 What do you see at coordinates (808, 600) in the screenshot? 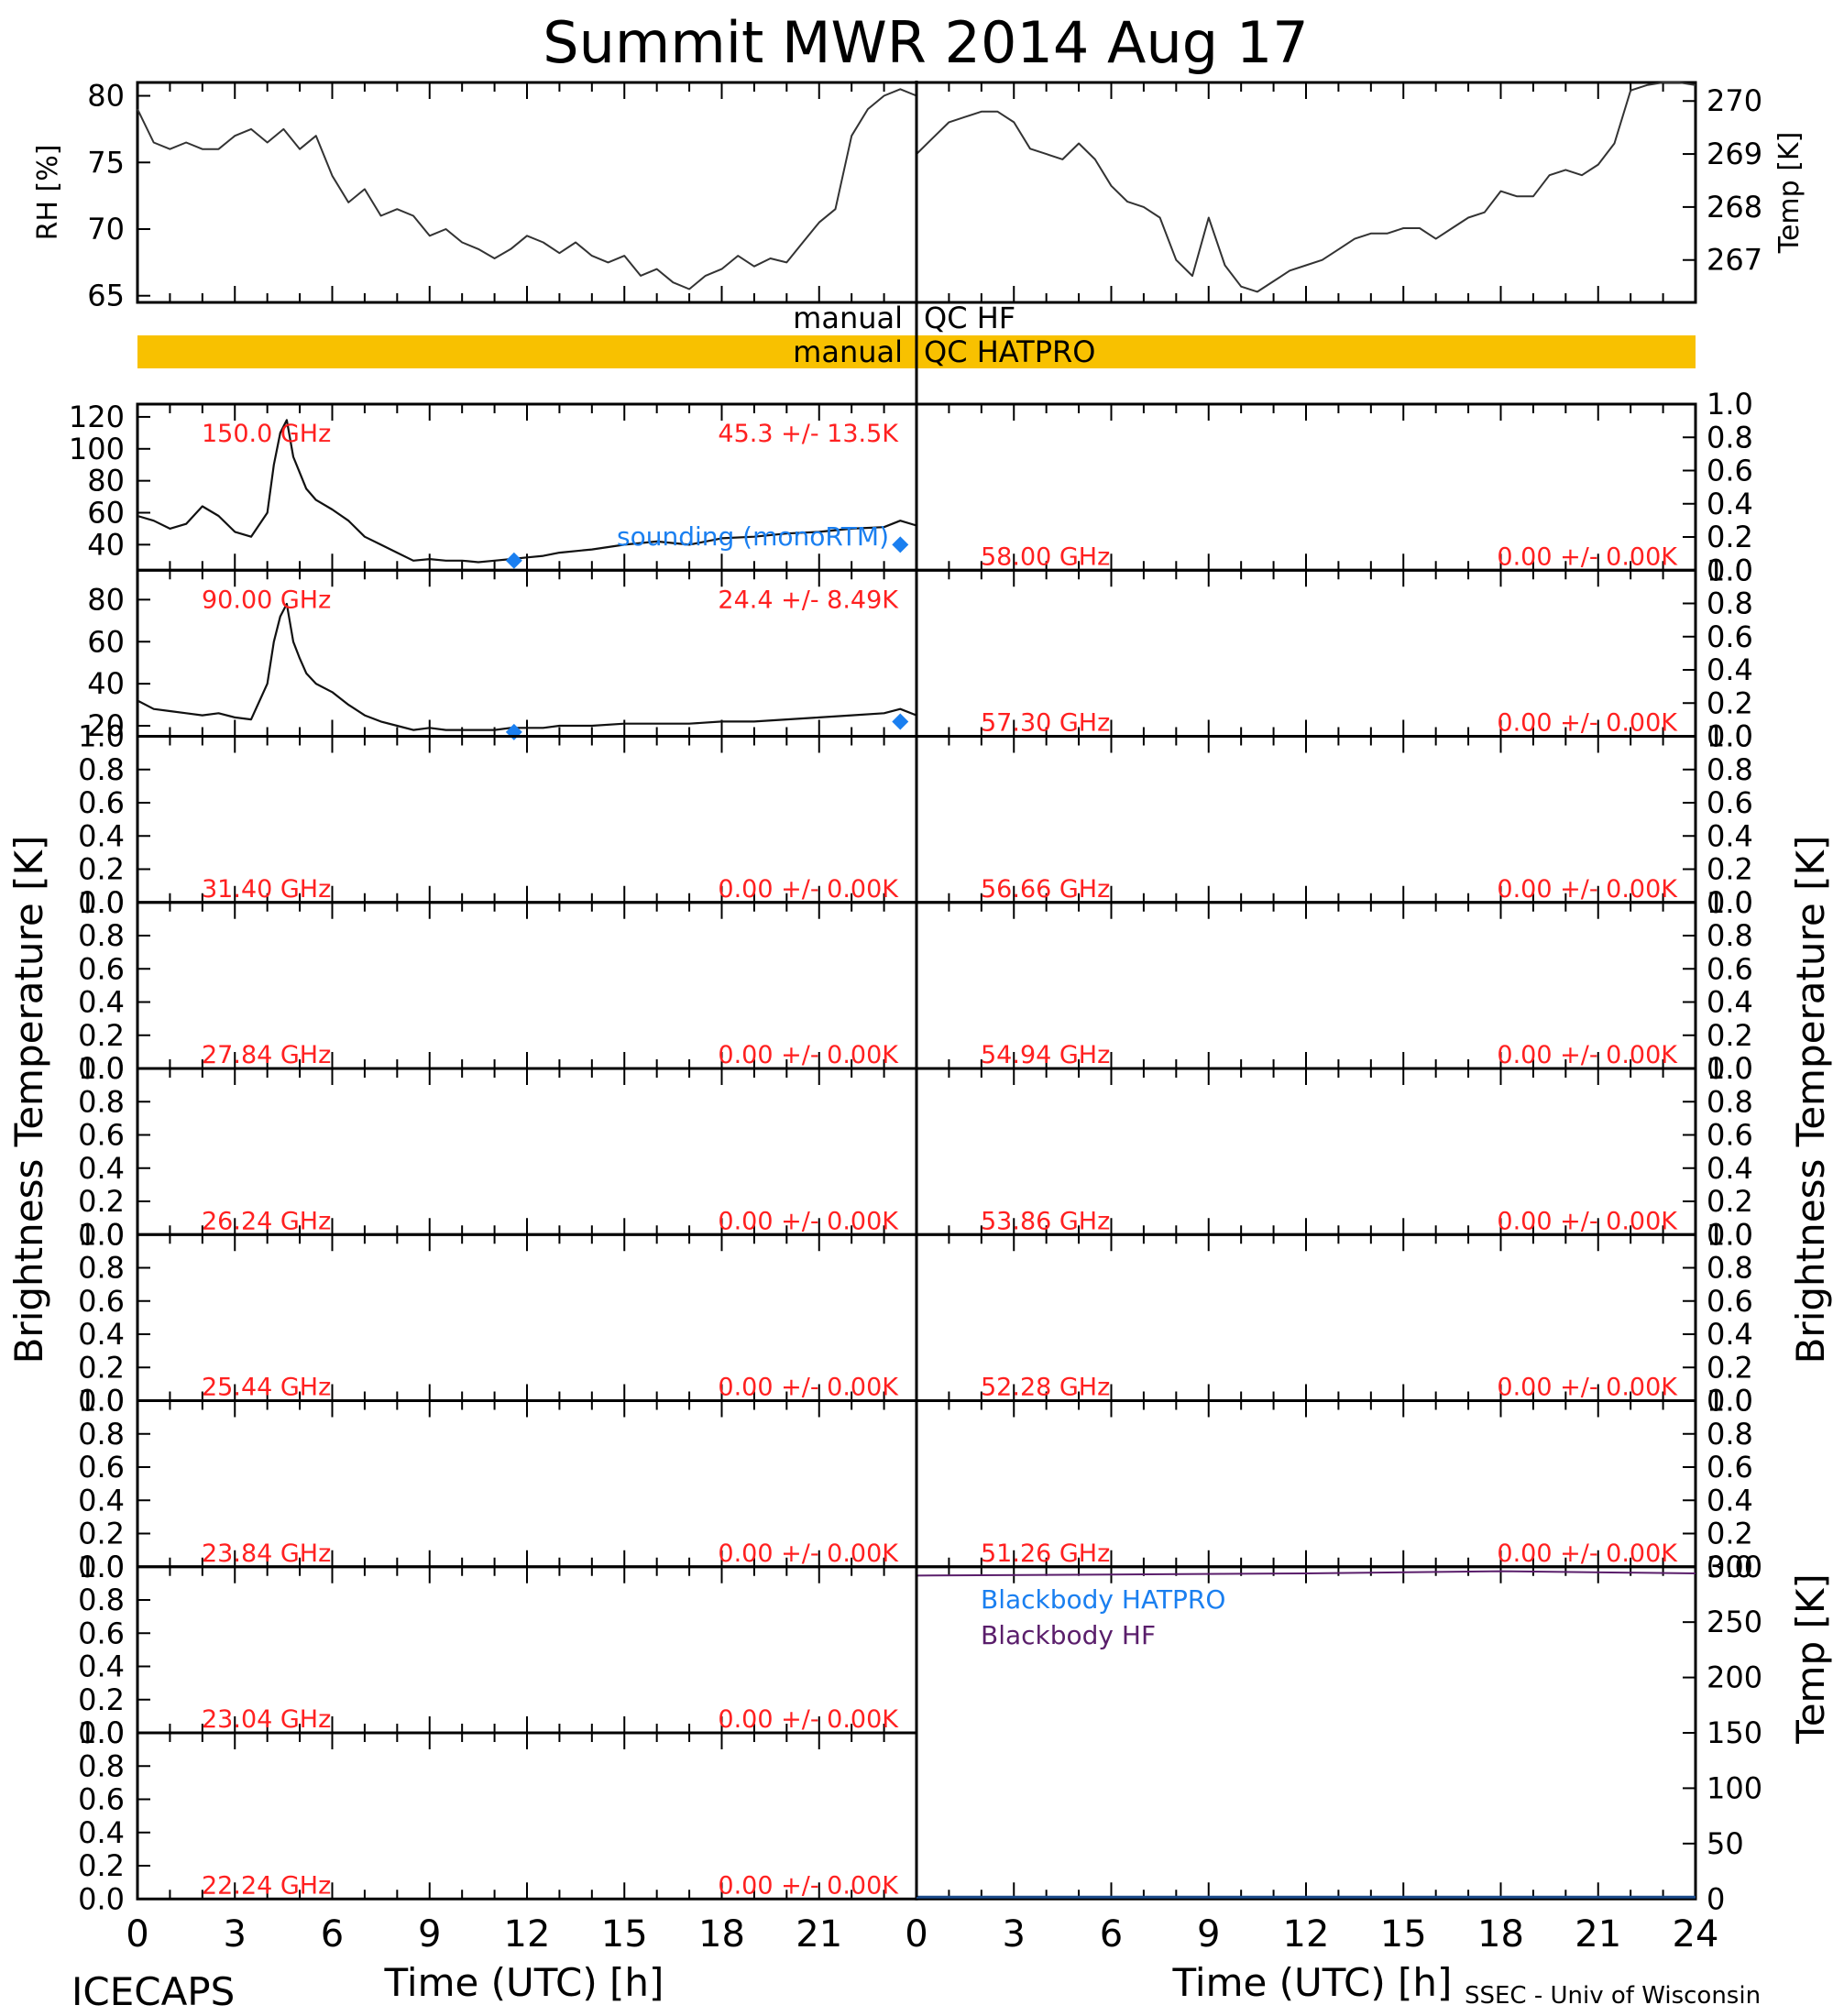
I see `ch90-stat-label: 24.4 +/- 8.49K` at bounding box center [808, 600].